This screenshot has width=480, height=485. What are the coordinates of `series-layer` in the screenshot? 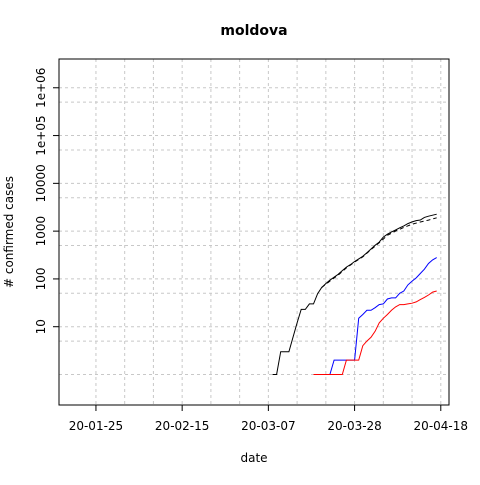 It's located at (354, 294).